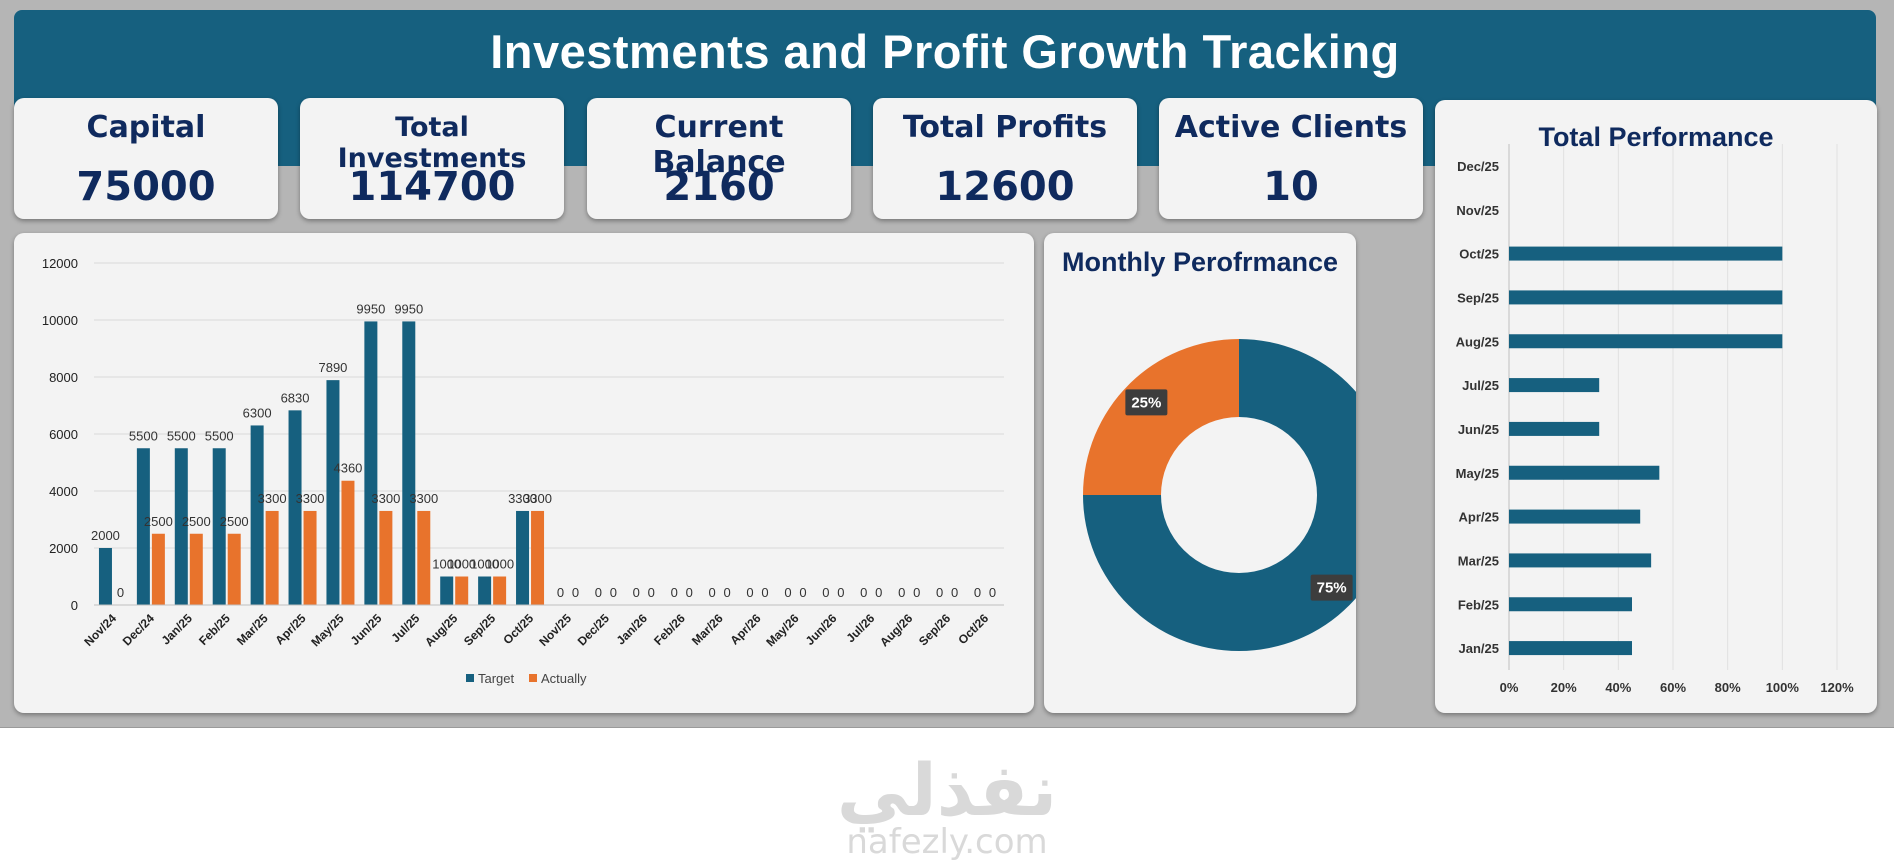 Image resolution: width=1894 pixels, height=866 pixels. Describe the element at coordinates (63, 548) in the screenshot. I see `y-tick-label: 2000` at that location.